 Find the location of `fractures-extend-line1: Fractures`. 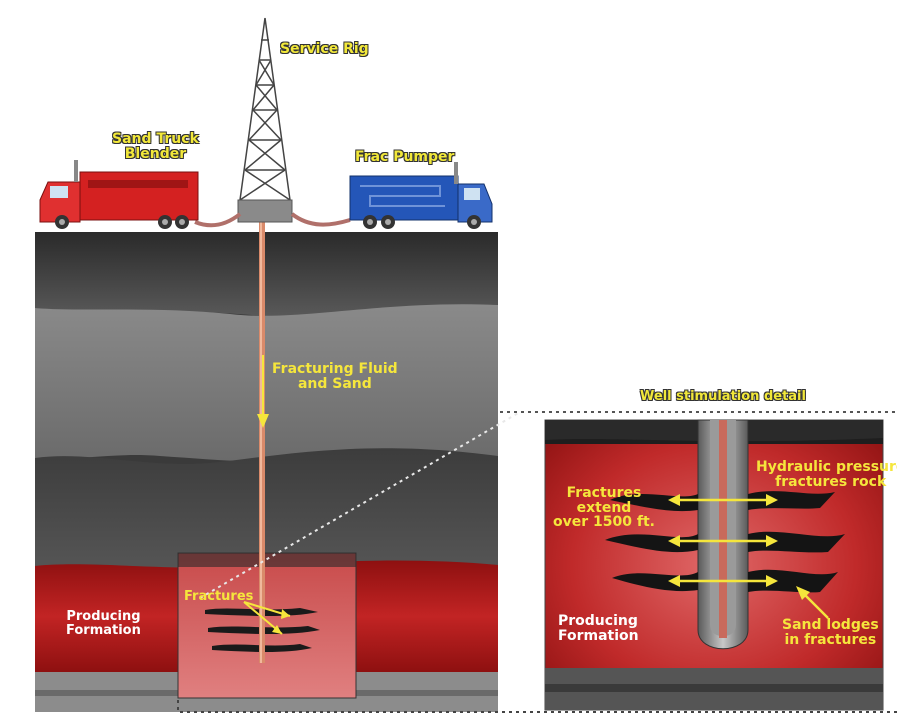

fractures-extend-line1: Fractures is located at coordinates (604, 493).